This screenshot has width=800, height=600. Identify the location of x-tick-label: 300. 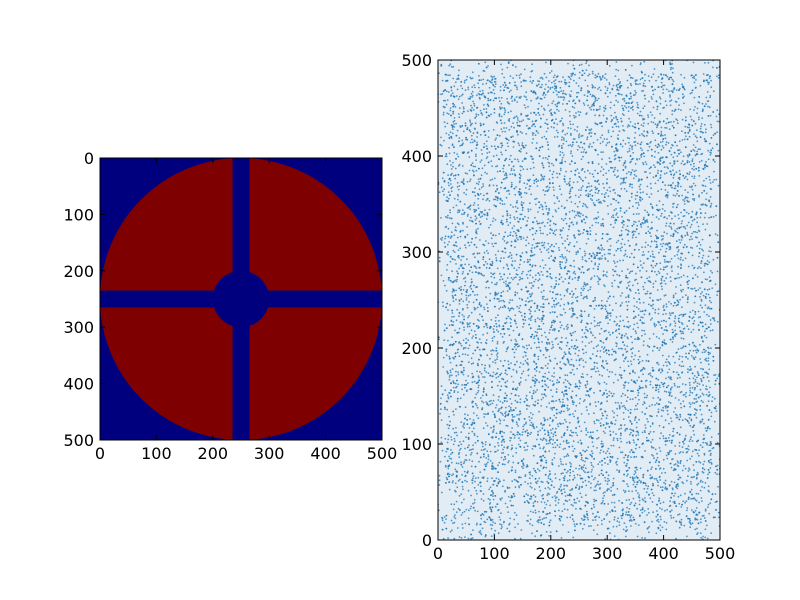
(269, 453).